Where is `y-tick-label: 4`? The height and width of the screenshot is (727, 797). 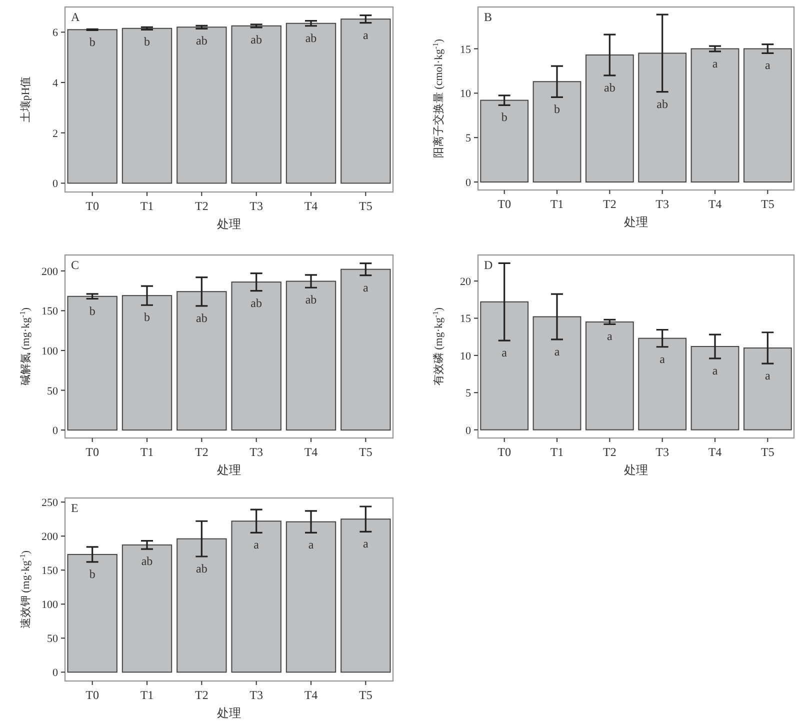
y-tick-label: 4 is located at coordinates (55, 84).